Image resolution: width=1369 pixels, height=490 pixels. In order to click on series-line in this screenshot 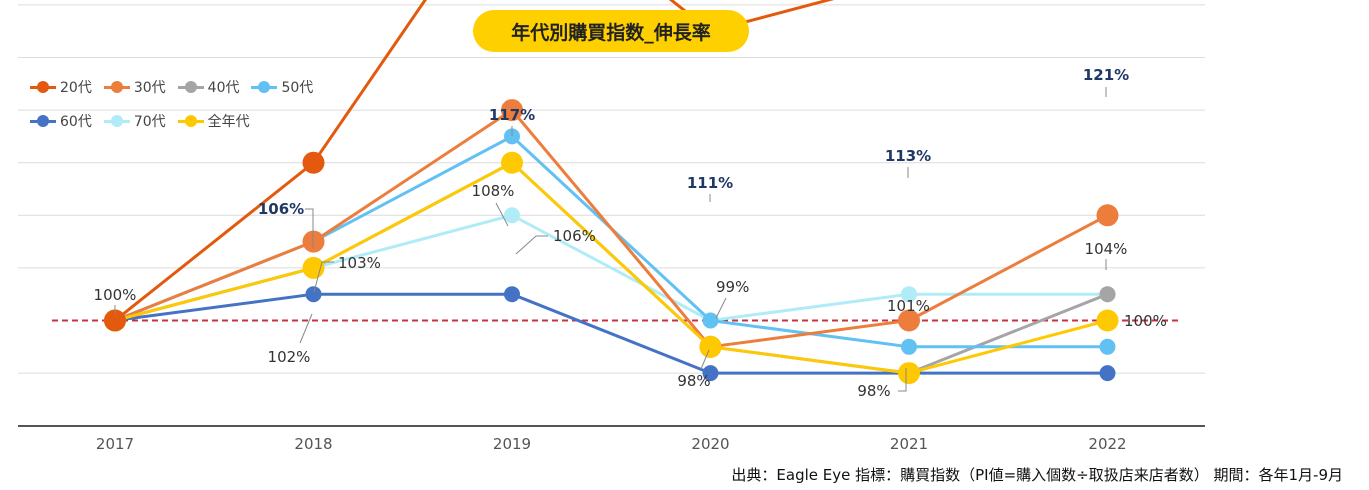, I will do `click(611, 333)`.